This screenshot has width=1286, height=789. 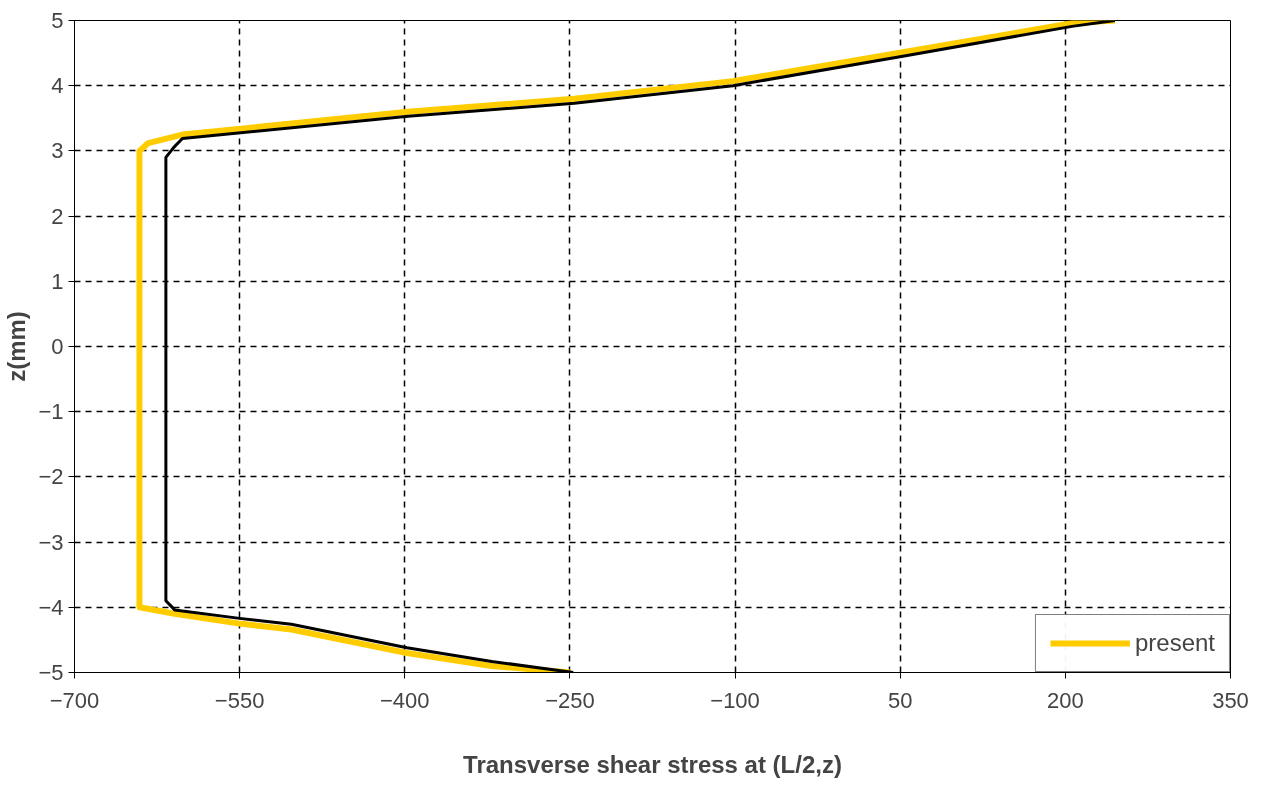 What do you see at coordinates (57, 151) in the screenshot?
I see `y-tick-label: 3` at bounding box center [57, 151].